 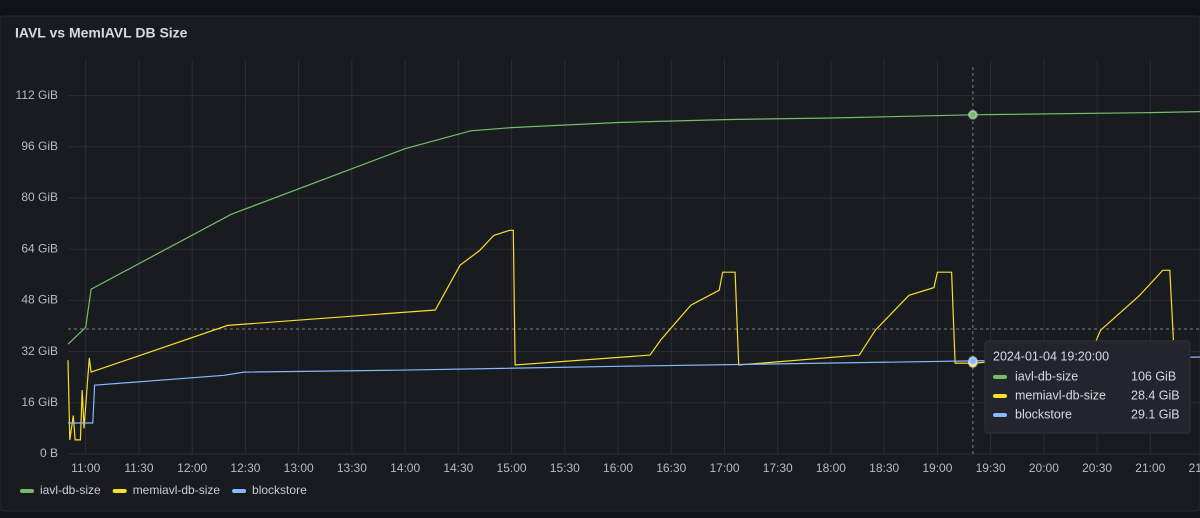 What do you see at coordinates (1194, 468) in the screenshot?
I see `x-tick-label: 21:30` at bounding box center [1194, 468].